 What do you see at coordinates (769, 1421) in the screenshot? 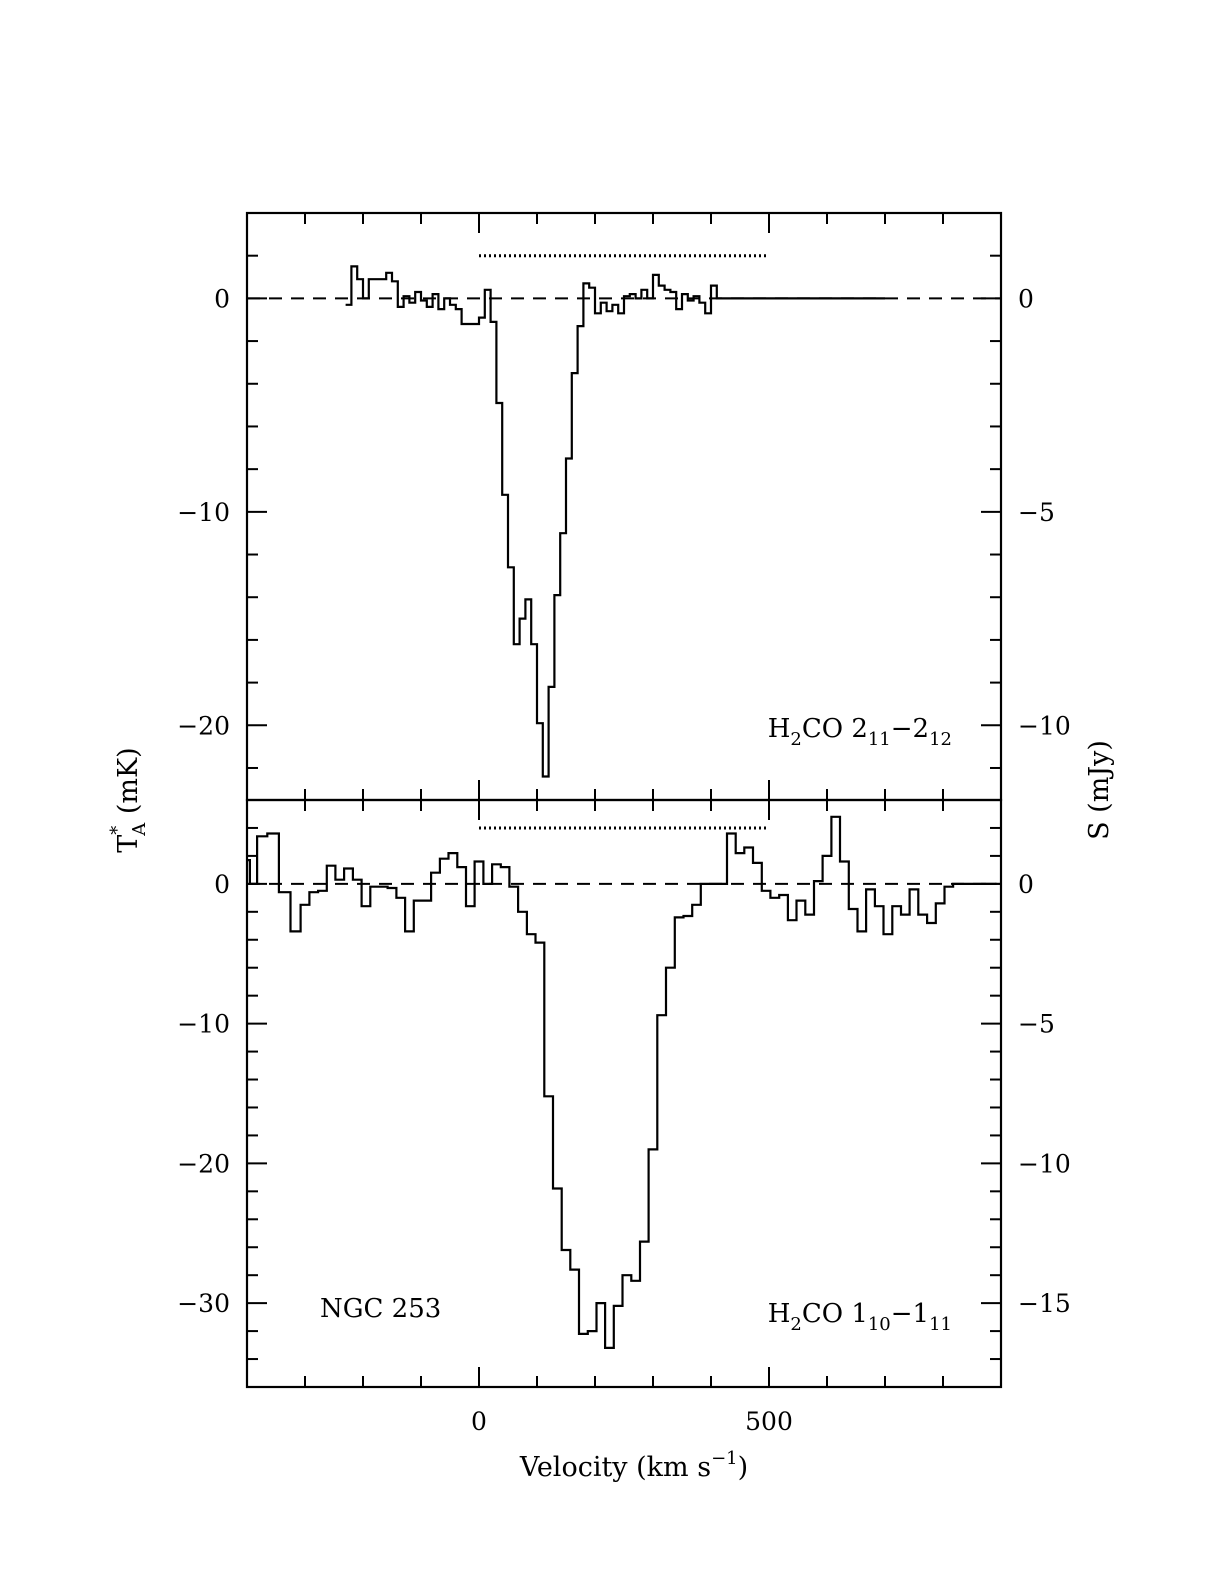
I see `x-tick-label: 500` at bounding box center [769, 1421].